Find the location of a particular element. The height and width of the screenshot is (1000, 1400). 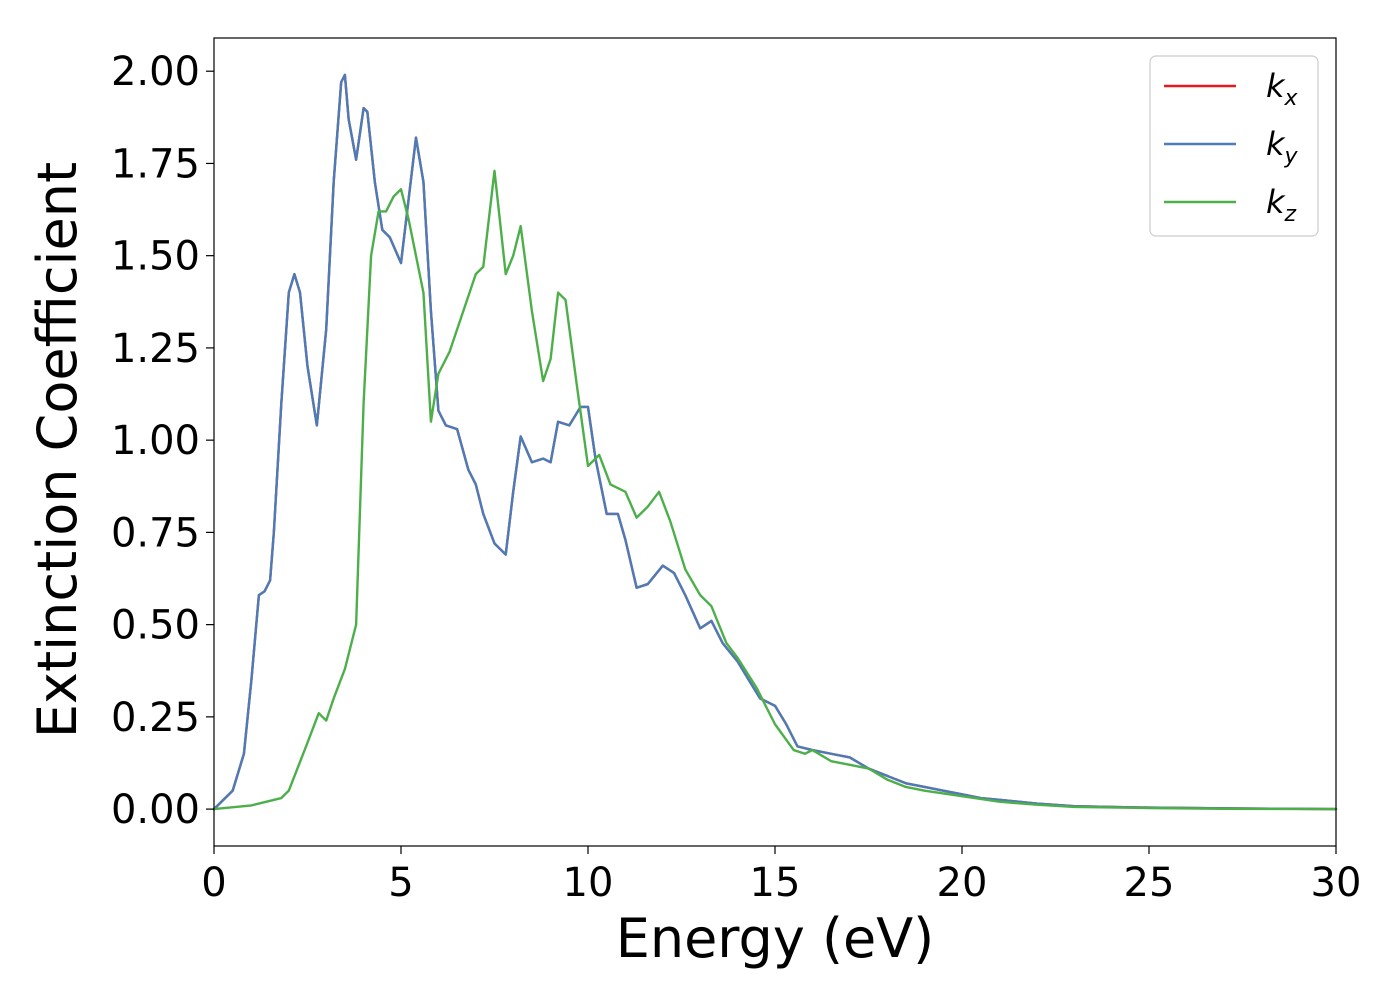

legend-box is located at coordinates (1234, 146).